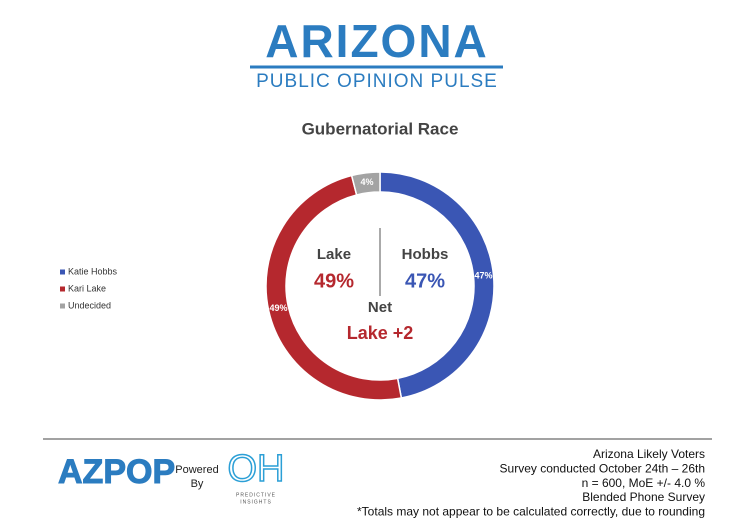  Describe the element at coordinates (643, 497) in the screenshot. I see `footer-note: Blended Phone Survey` at that location.